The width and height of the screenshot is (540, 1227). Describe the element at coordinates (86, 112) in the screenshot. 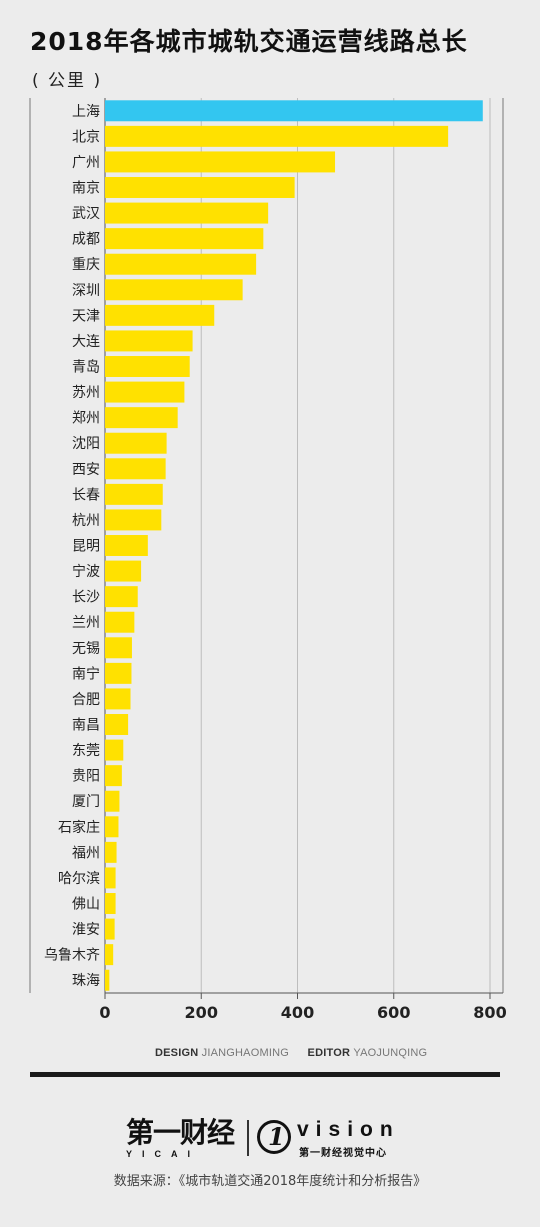

I see `category-label-1: 上海` at that location.